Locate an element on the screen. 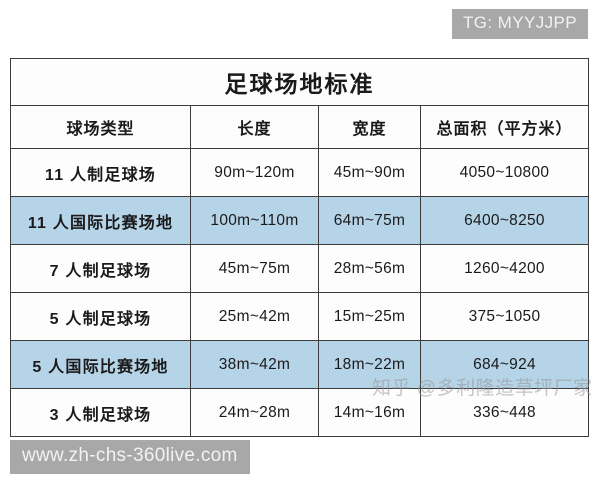 The height and width of the screenshot is (480, 600). cell-field-length: 45m~75m is located at coordinates (254, 268).